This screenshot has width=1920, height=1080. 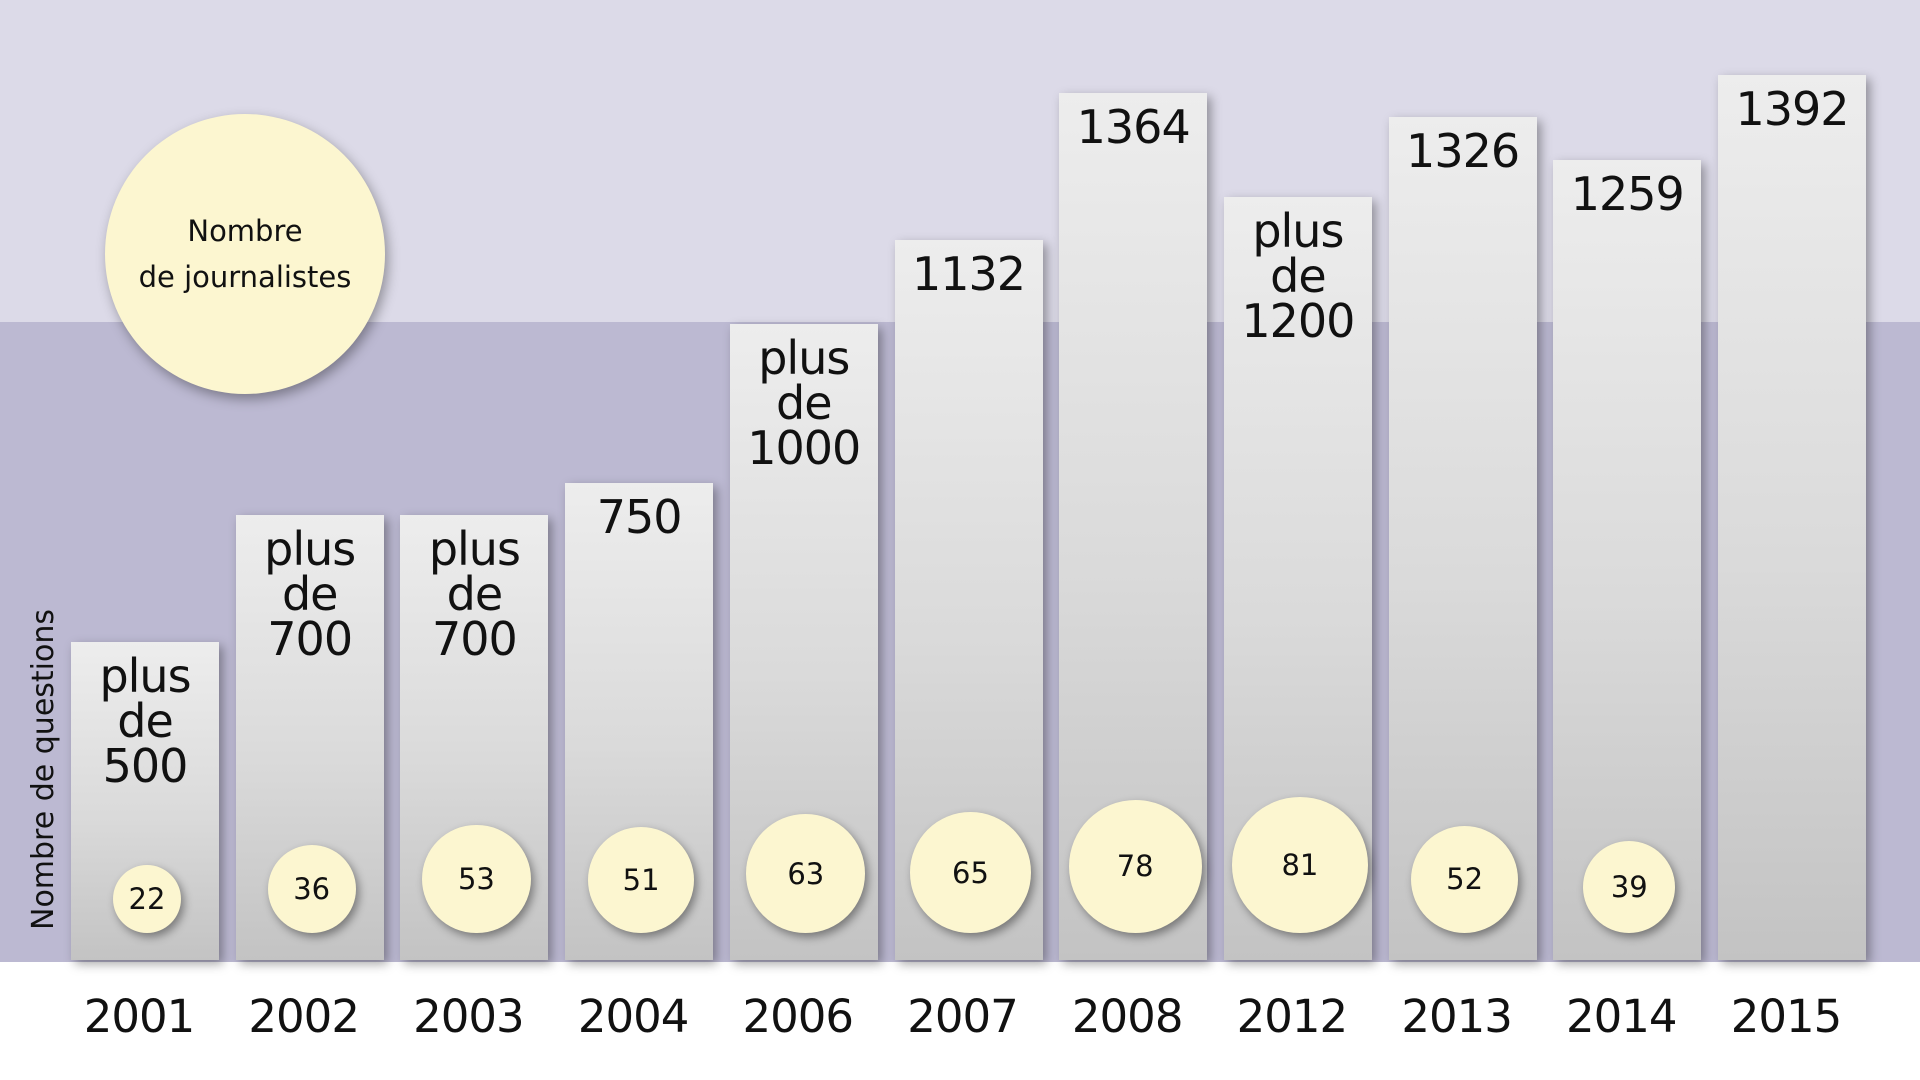 I want to click on journalist-bubble-2013: 52, so click(x=1465, y=879).